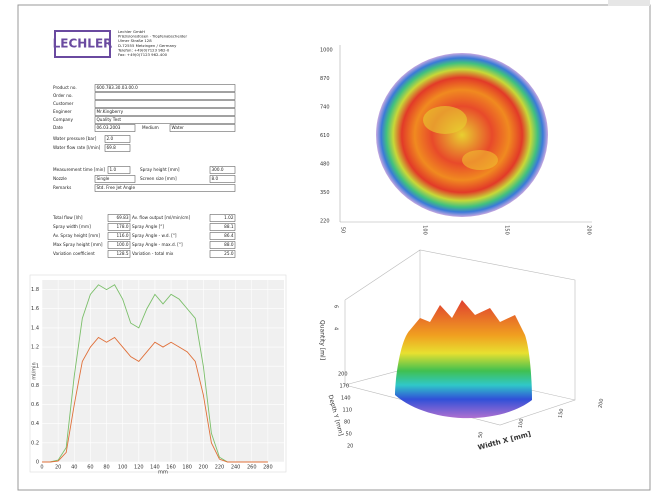 The image size is (661, 496). Describe the element at coordinates (220, 468) in the screenshot. I see `x-tick-label: 220` at that location.